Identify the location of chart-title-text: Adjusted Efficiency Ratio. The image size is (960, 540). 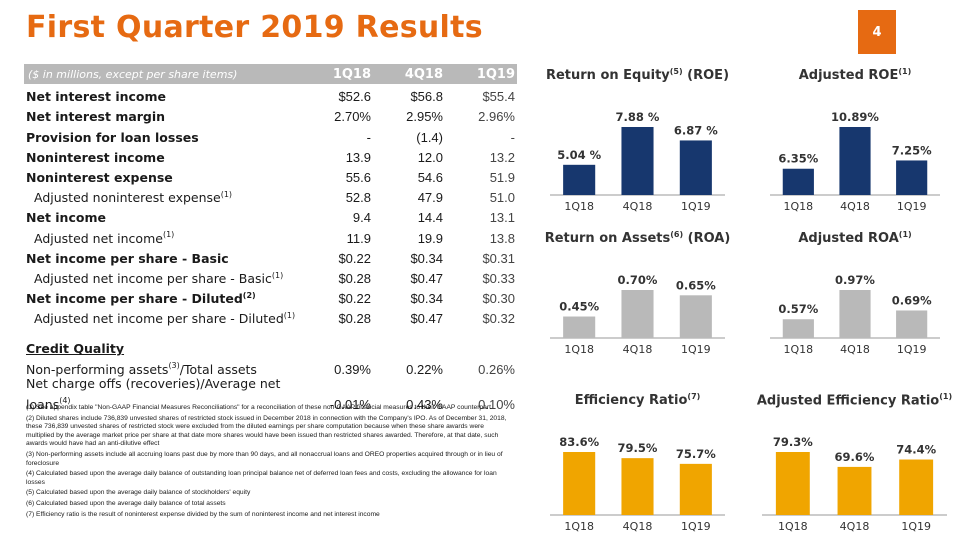
(848, 401).